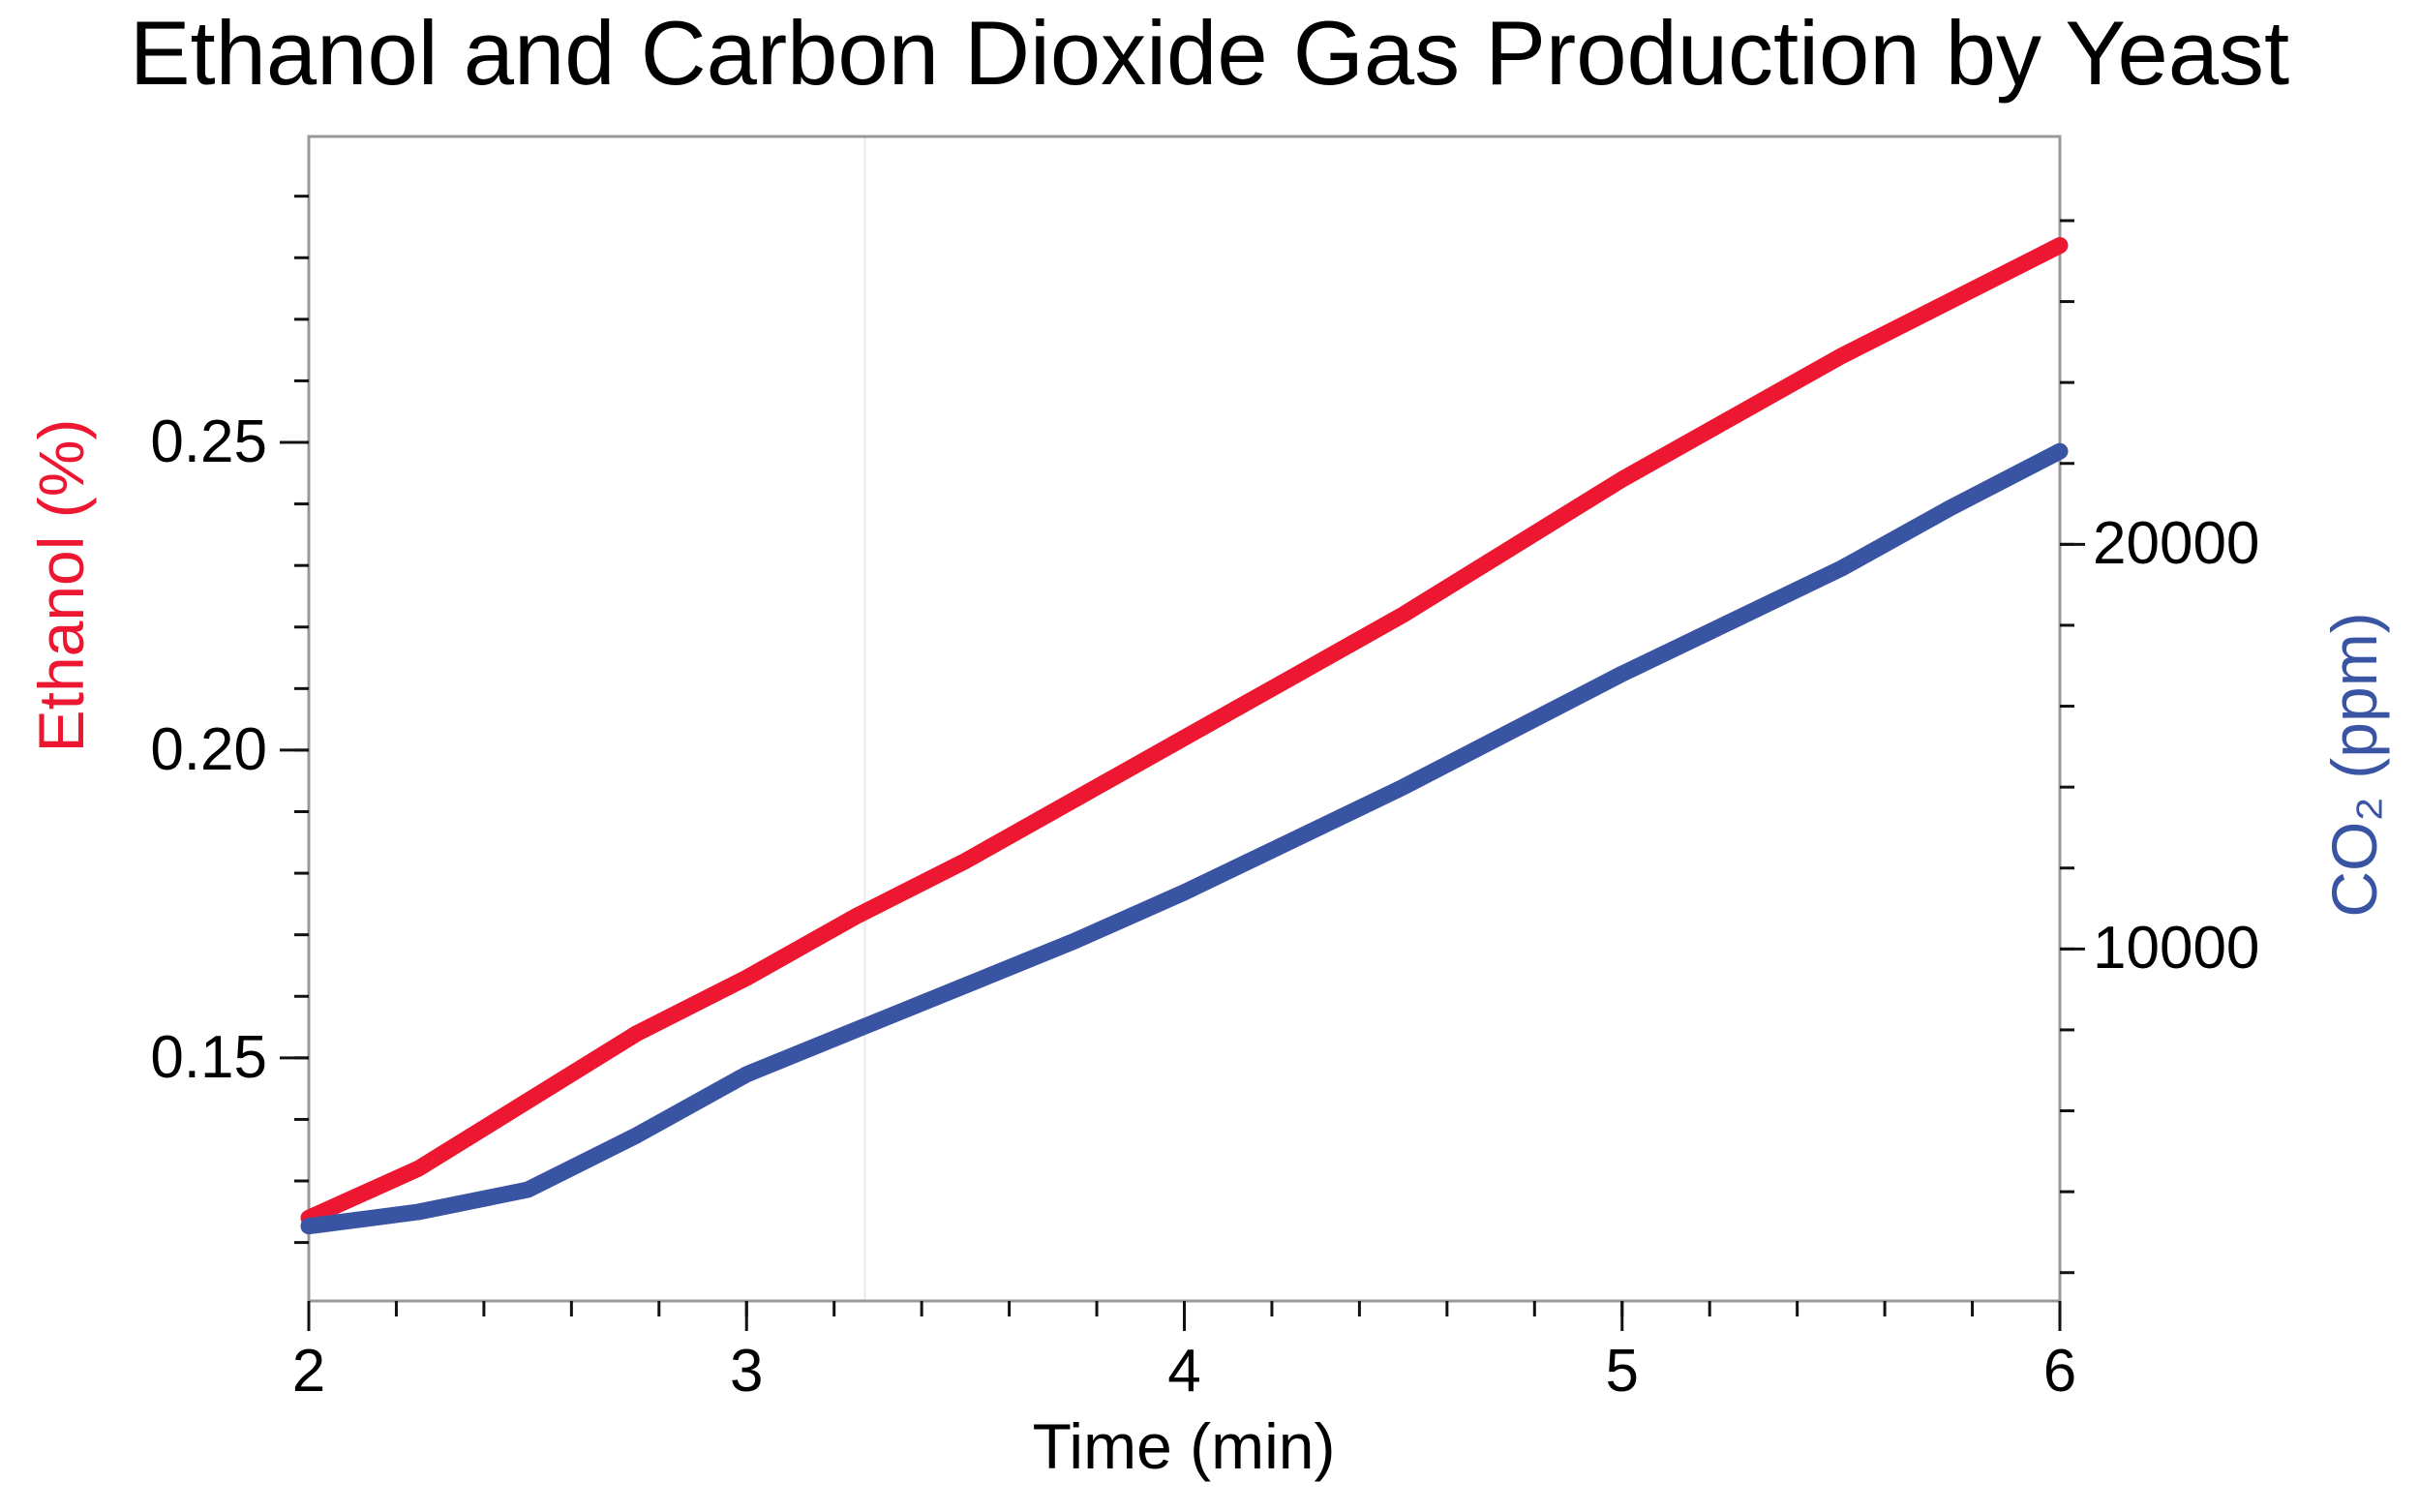  Describe the element at coordinates (208, 441) in the screenshot. I see `left-y-tick-label: 0.25` at that location.